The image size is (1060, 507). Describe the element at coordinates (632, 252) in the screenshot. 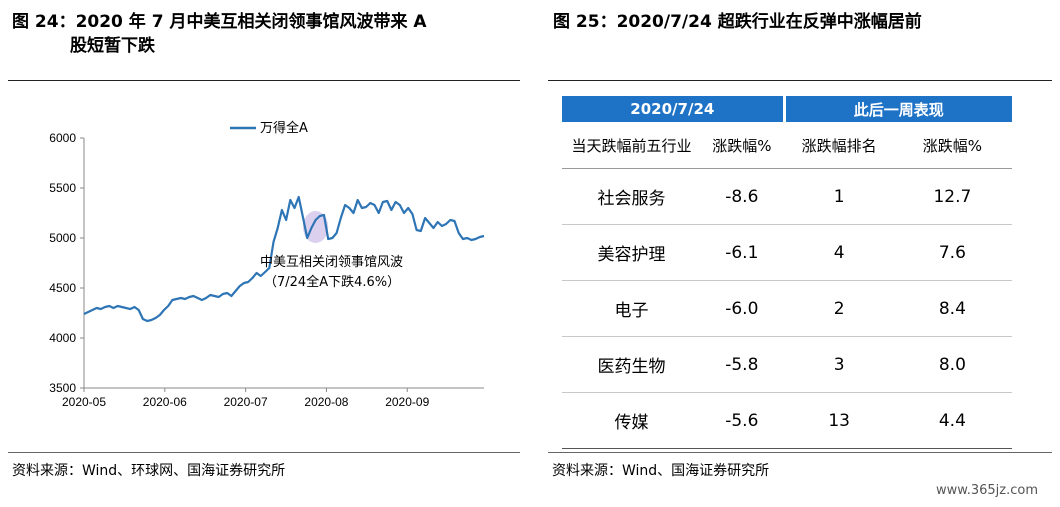

I see `row-industry: 美容护理` at that location.